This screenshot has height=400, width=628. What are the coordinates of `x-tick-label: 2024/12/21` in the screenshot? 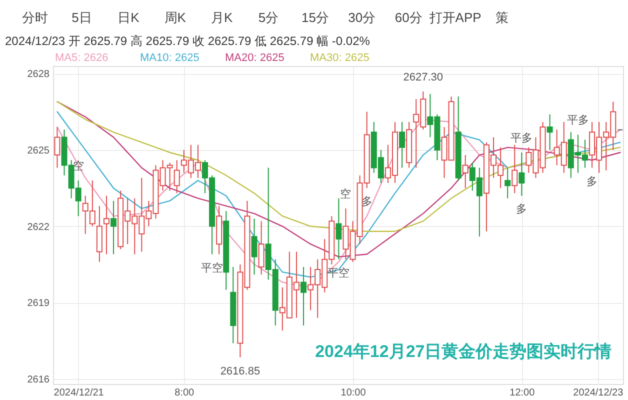 It's located at (79, 393).